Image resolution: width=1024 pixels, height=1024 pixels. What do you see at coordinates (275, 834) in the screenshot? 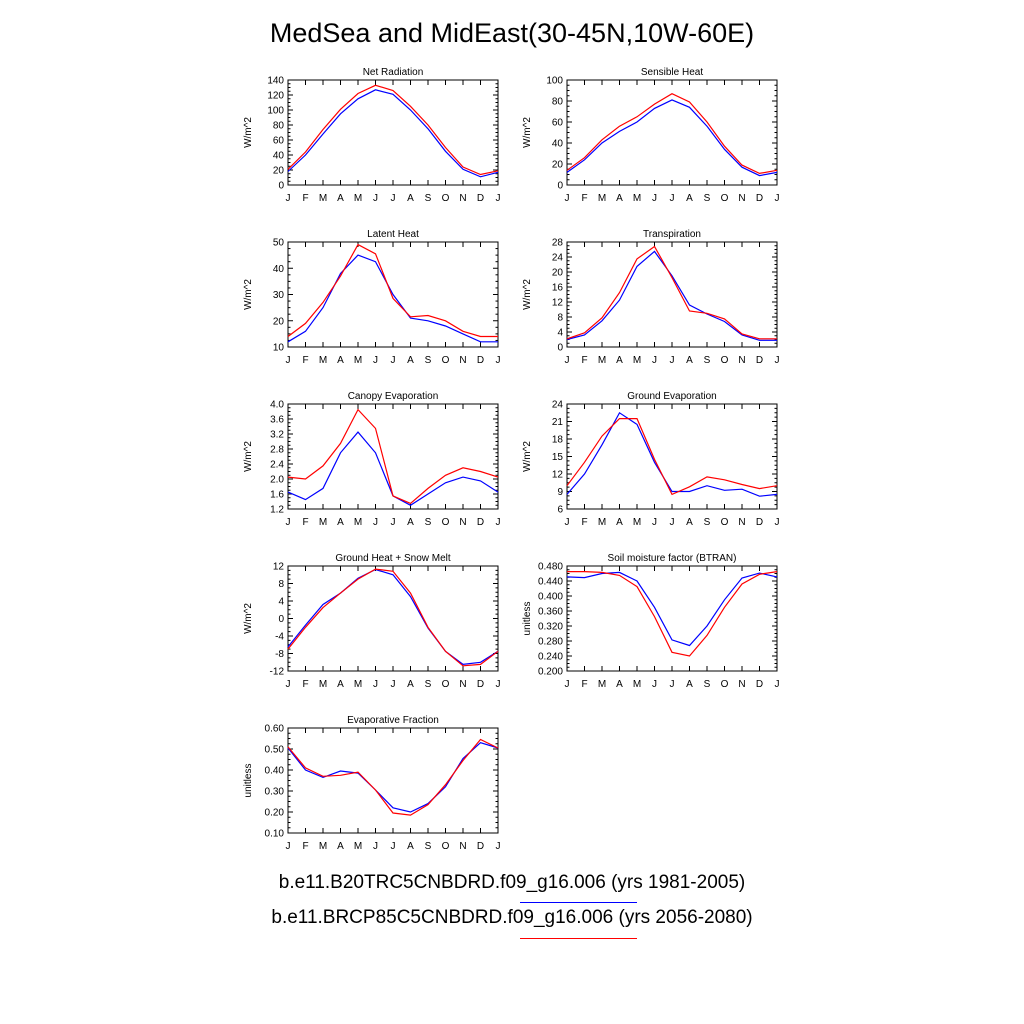
I see `y-tick-label: 0.10` at bounding box center [275, 834].